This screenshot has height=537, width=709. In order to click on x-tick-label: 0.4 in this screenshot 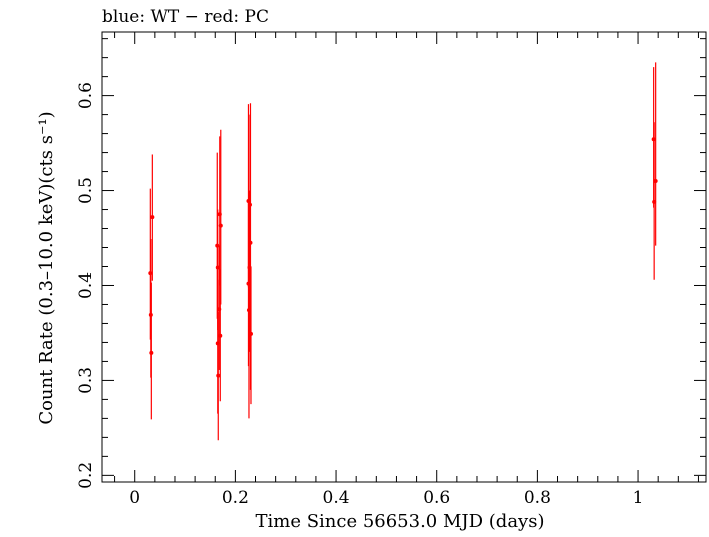, I will do `click(336, 498)`.